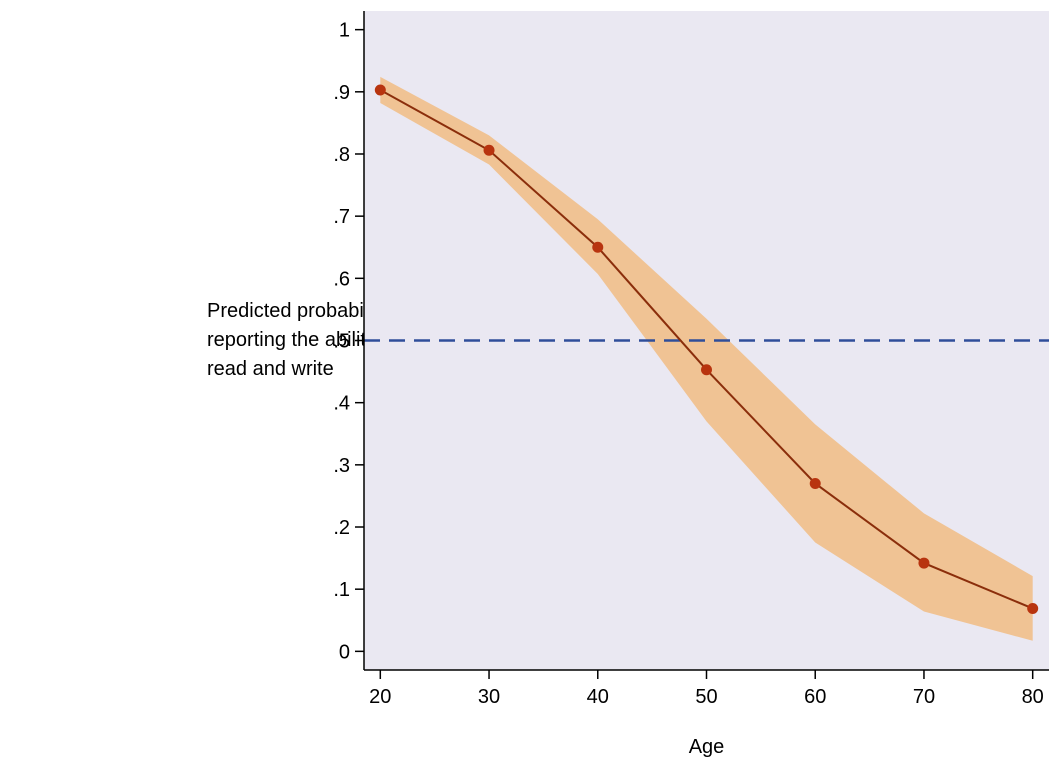 This screenshot has height=762, width=1054. What do you see at coordinates (598, 697) in the screenshot?
I see `x-tick-label: 40` at bounding box center [598, 697].